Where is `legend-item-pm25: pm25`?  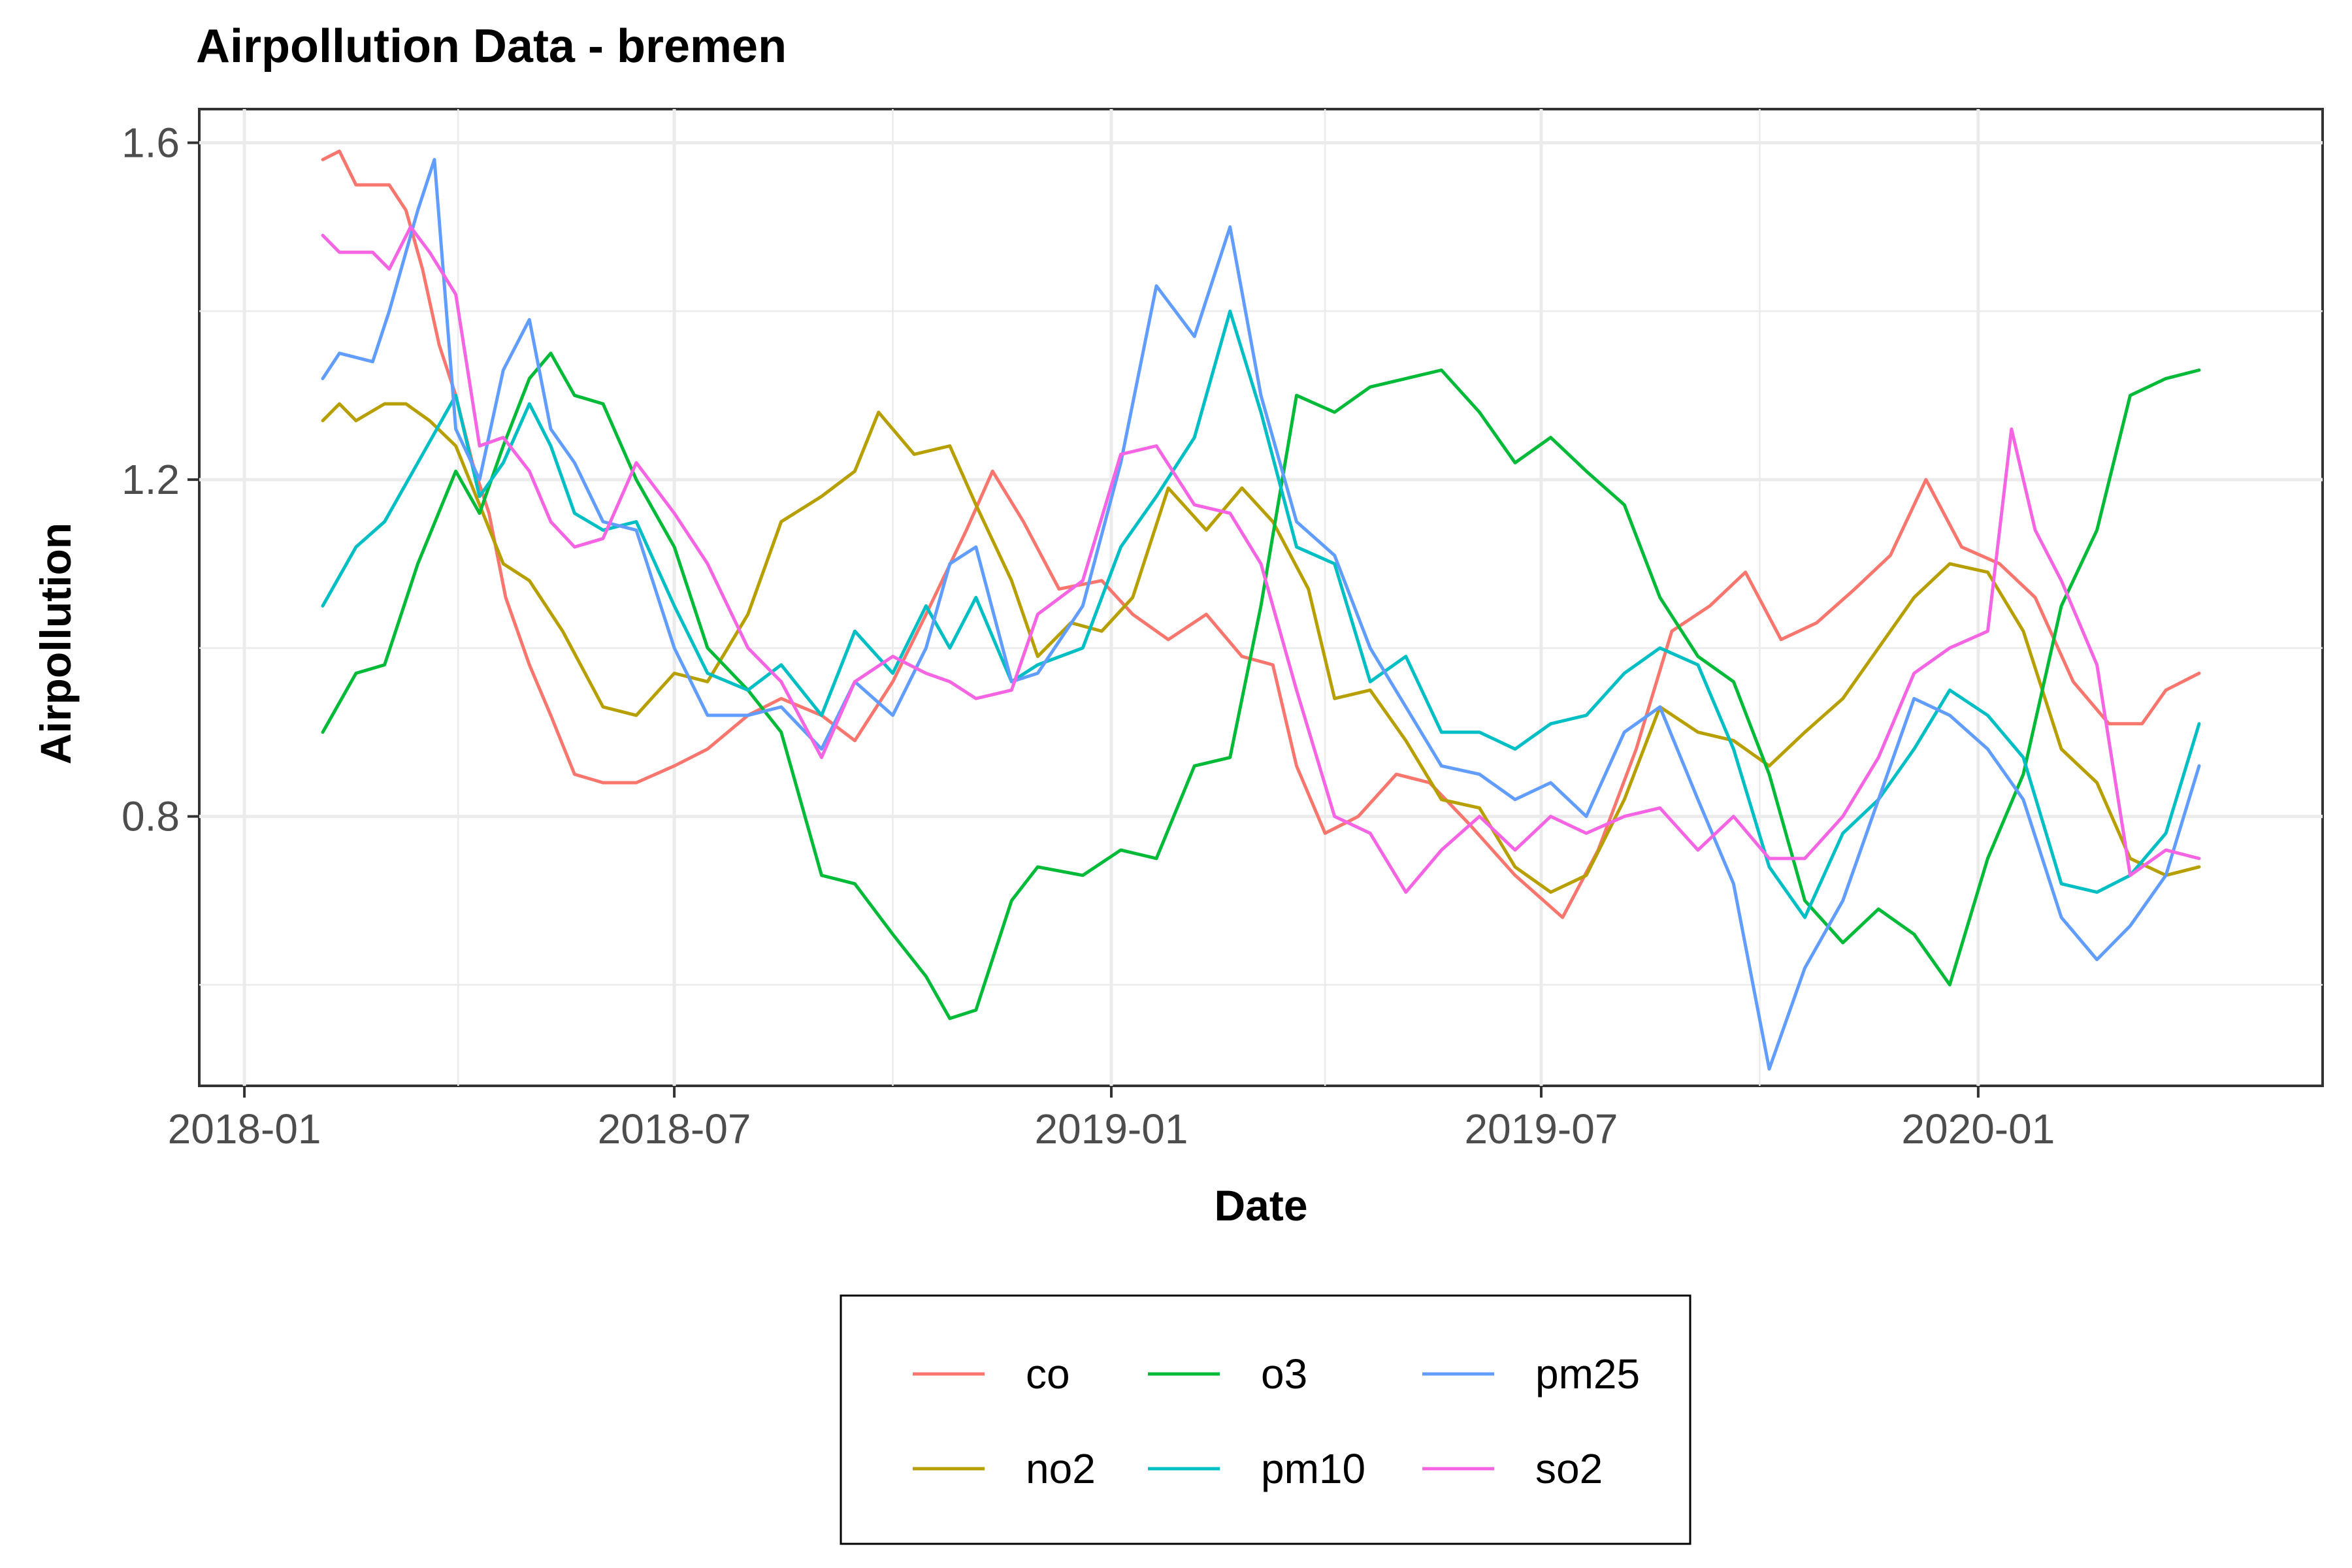 legend-item-pm25: pm25 is located at coordinates (1531, 1373).